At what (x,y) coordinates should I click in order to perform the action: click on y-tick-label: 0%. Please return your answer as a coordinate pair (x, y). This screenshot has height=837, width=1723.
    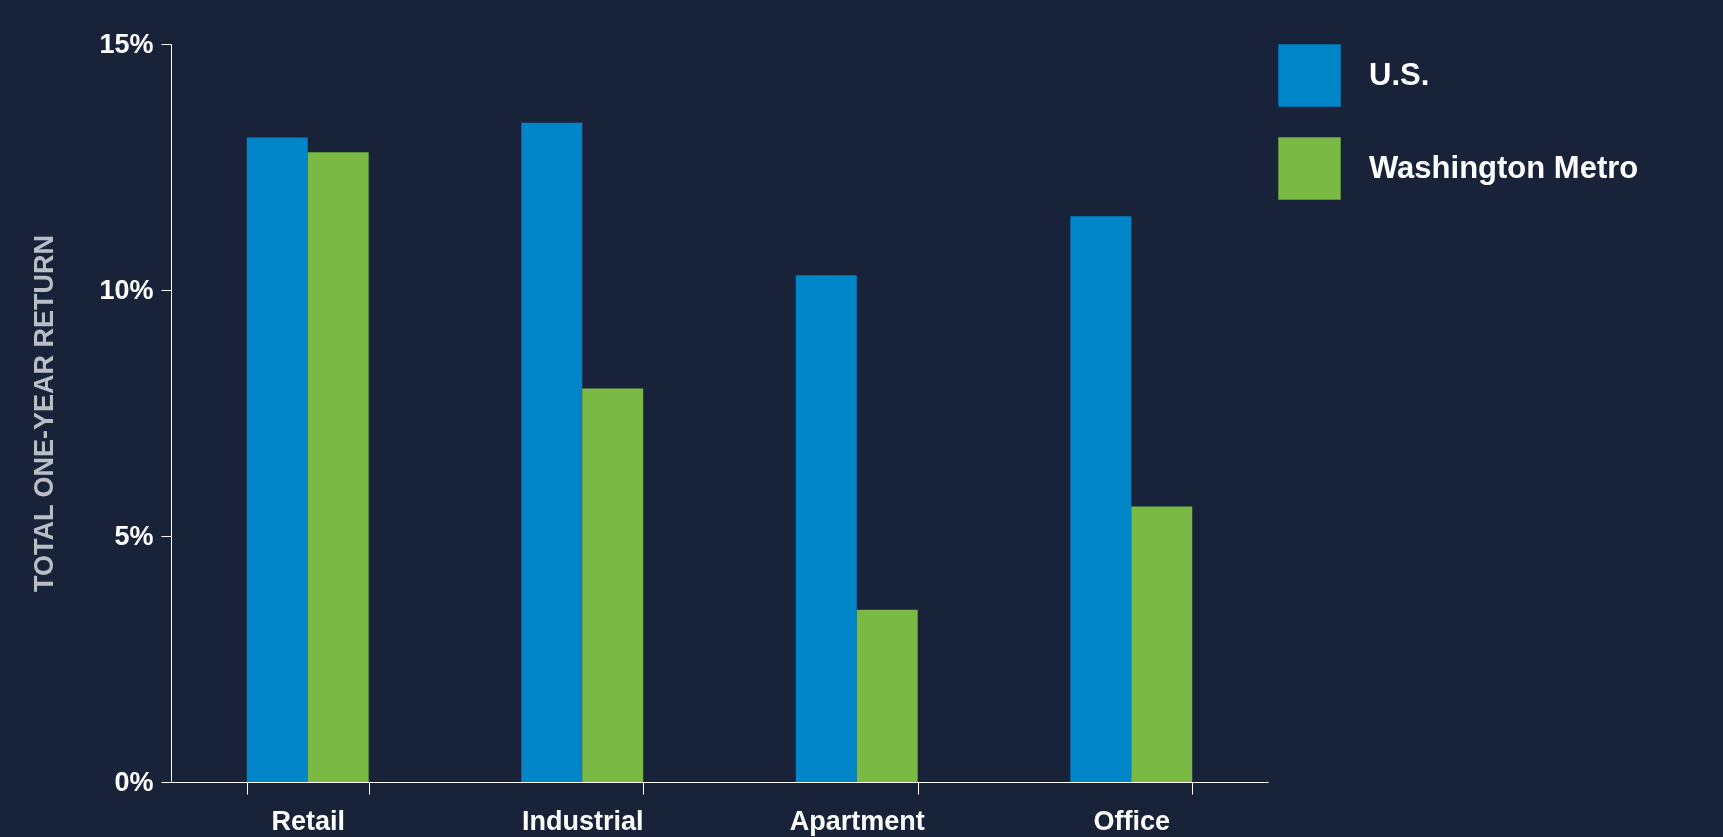
    Looking at the image, I should click on (134, 781).